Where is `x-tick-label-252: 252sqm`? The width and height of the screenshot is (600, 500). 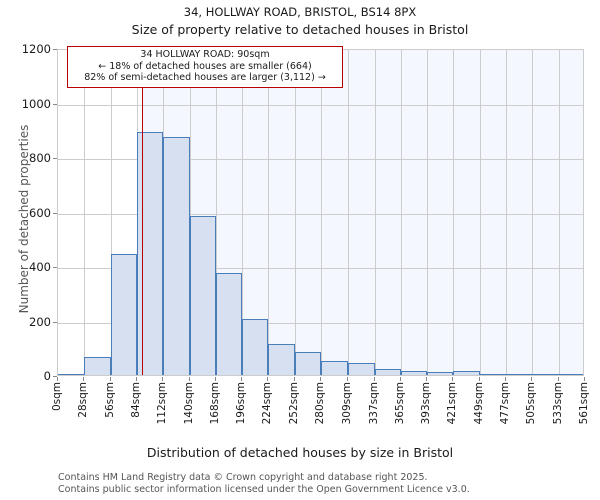 x-tick-label-252: 252sqm is located at coordinates (293, 403).